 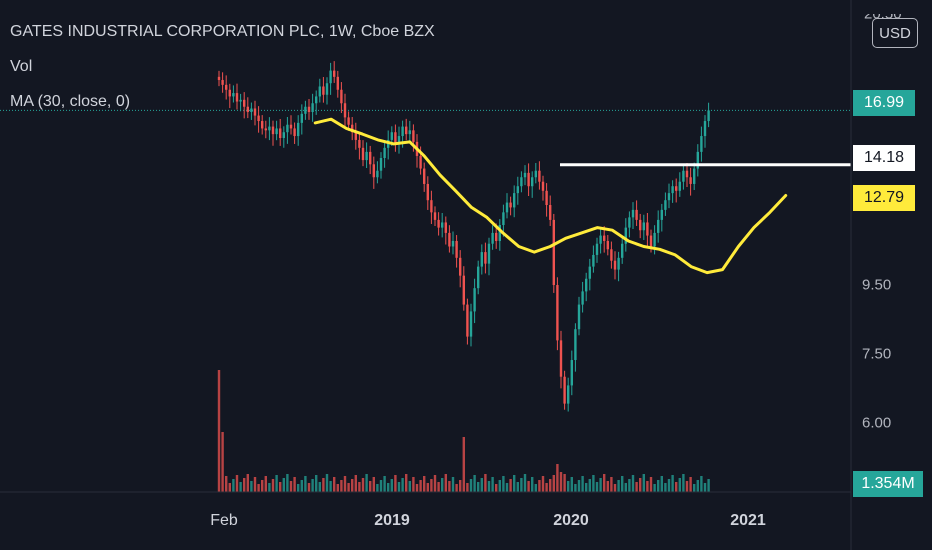 I want to click on x-tick-feb: Feb, so click(x=224, y=520).